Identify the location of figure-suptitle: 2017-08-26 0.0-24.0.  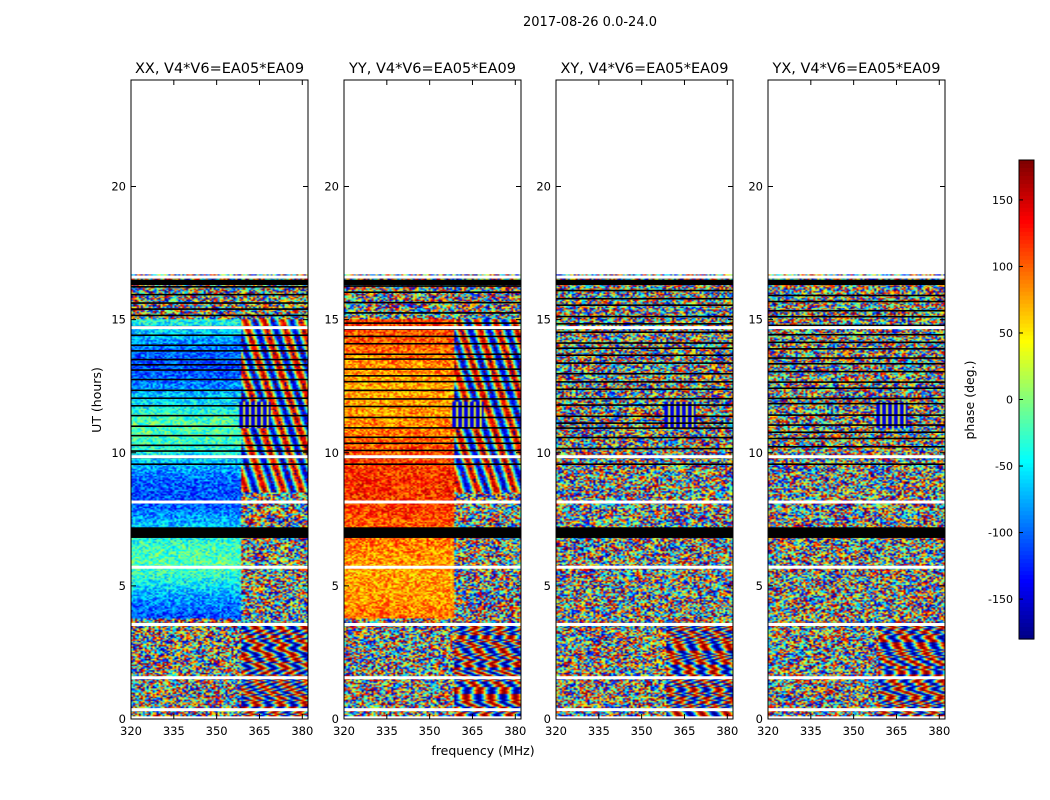
(590, 22).